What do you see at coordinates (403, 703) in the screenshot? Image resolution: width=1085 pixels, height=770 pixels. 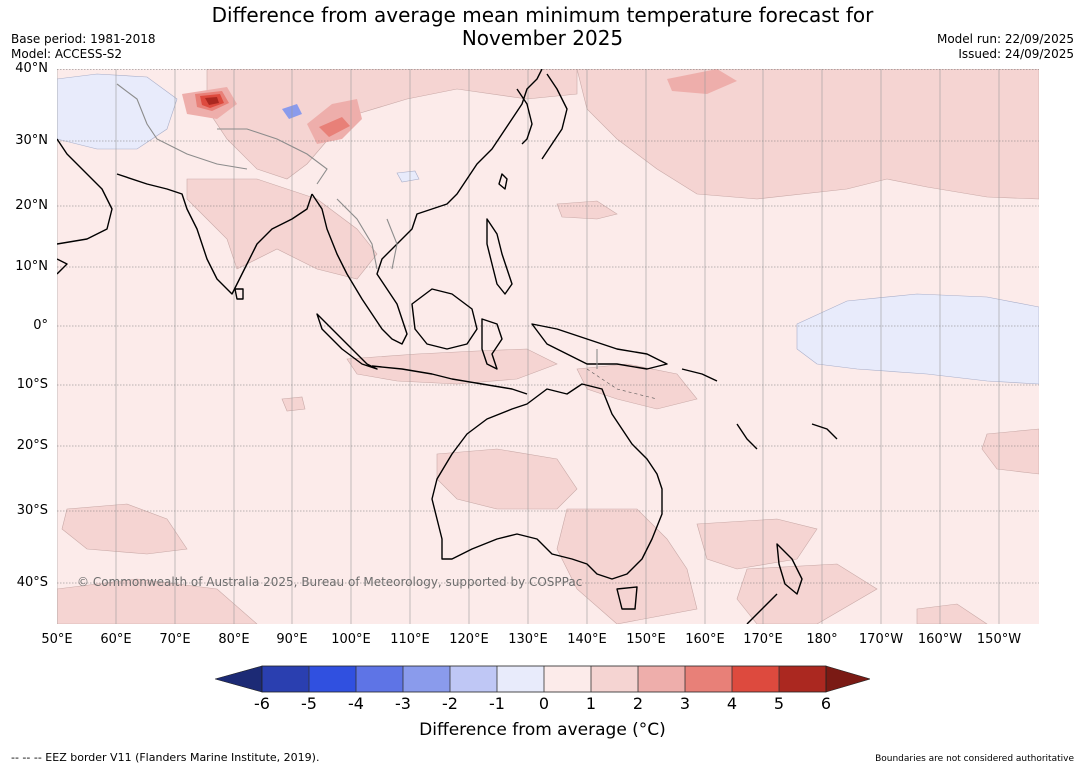 I see `colorbar-tick--3: -3` at bounding box center [403, 703].